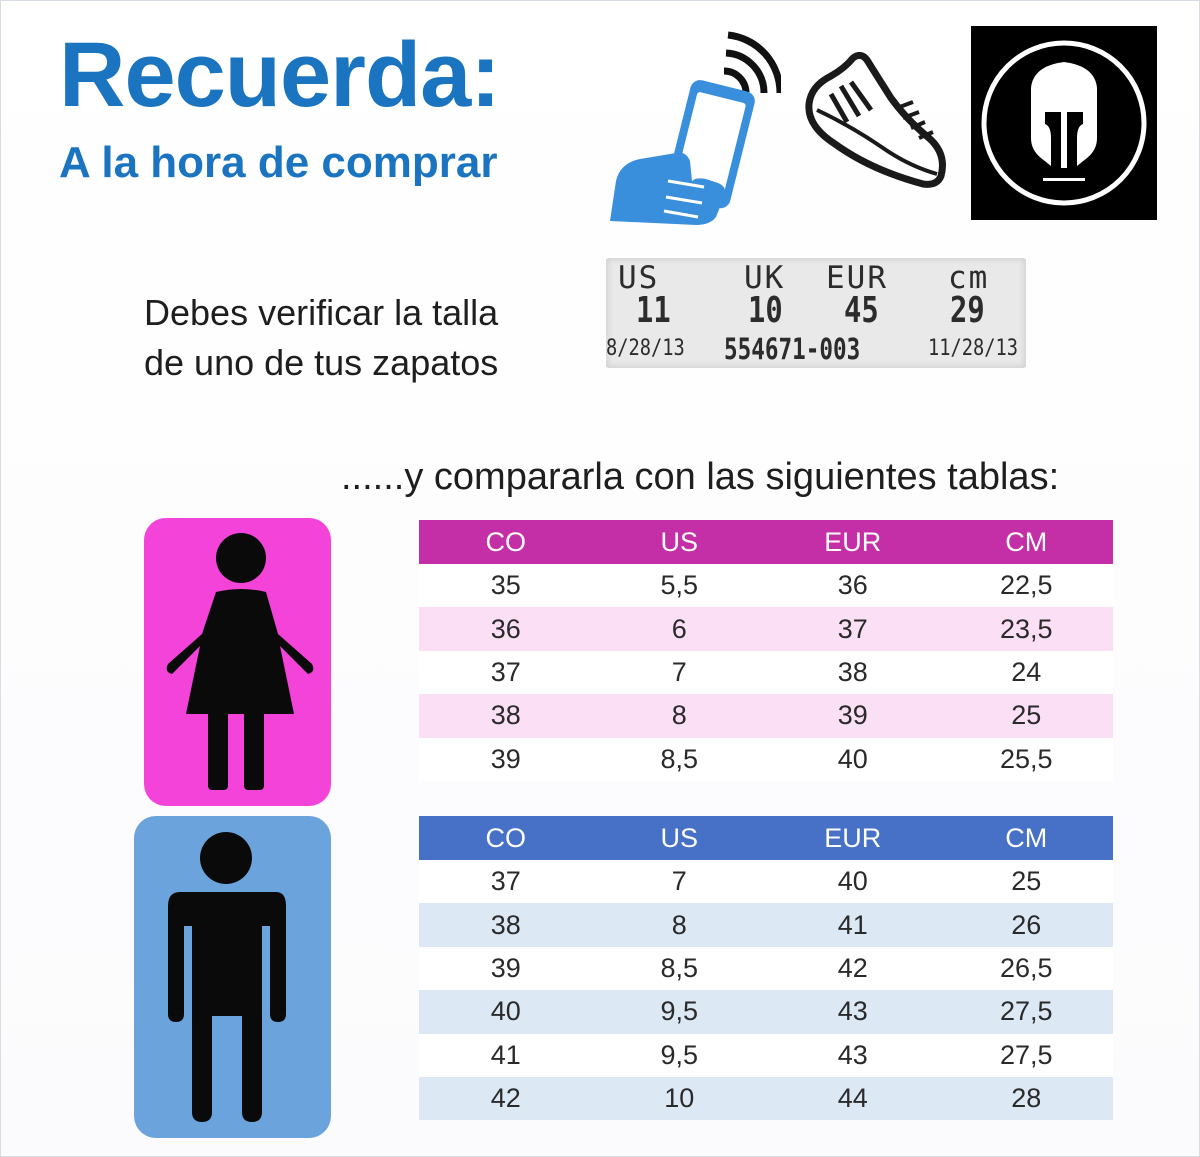 The width and height of the screenshot is (1200, 1157). Describe the element at coordinates (1064, 123) in the screenshot. I see `spartan-helmet-logo` at that location.